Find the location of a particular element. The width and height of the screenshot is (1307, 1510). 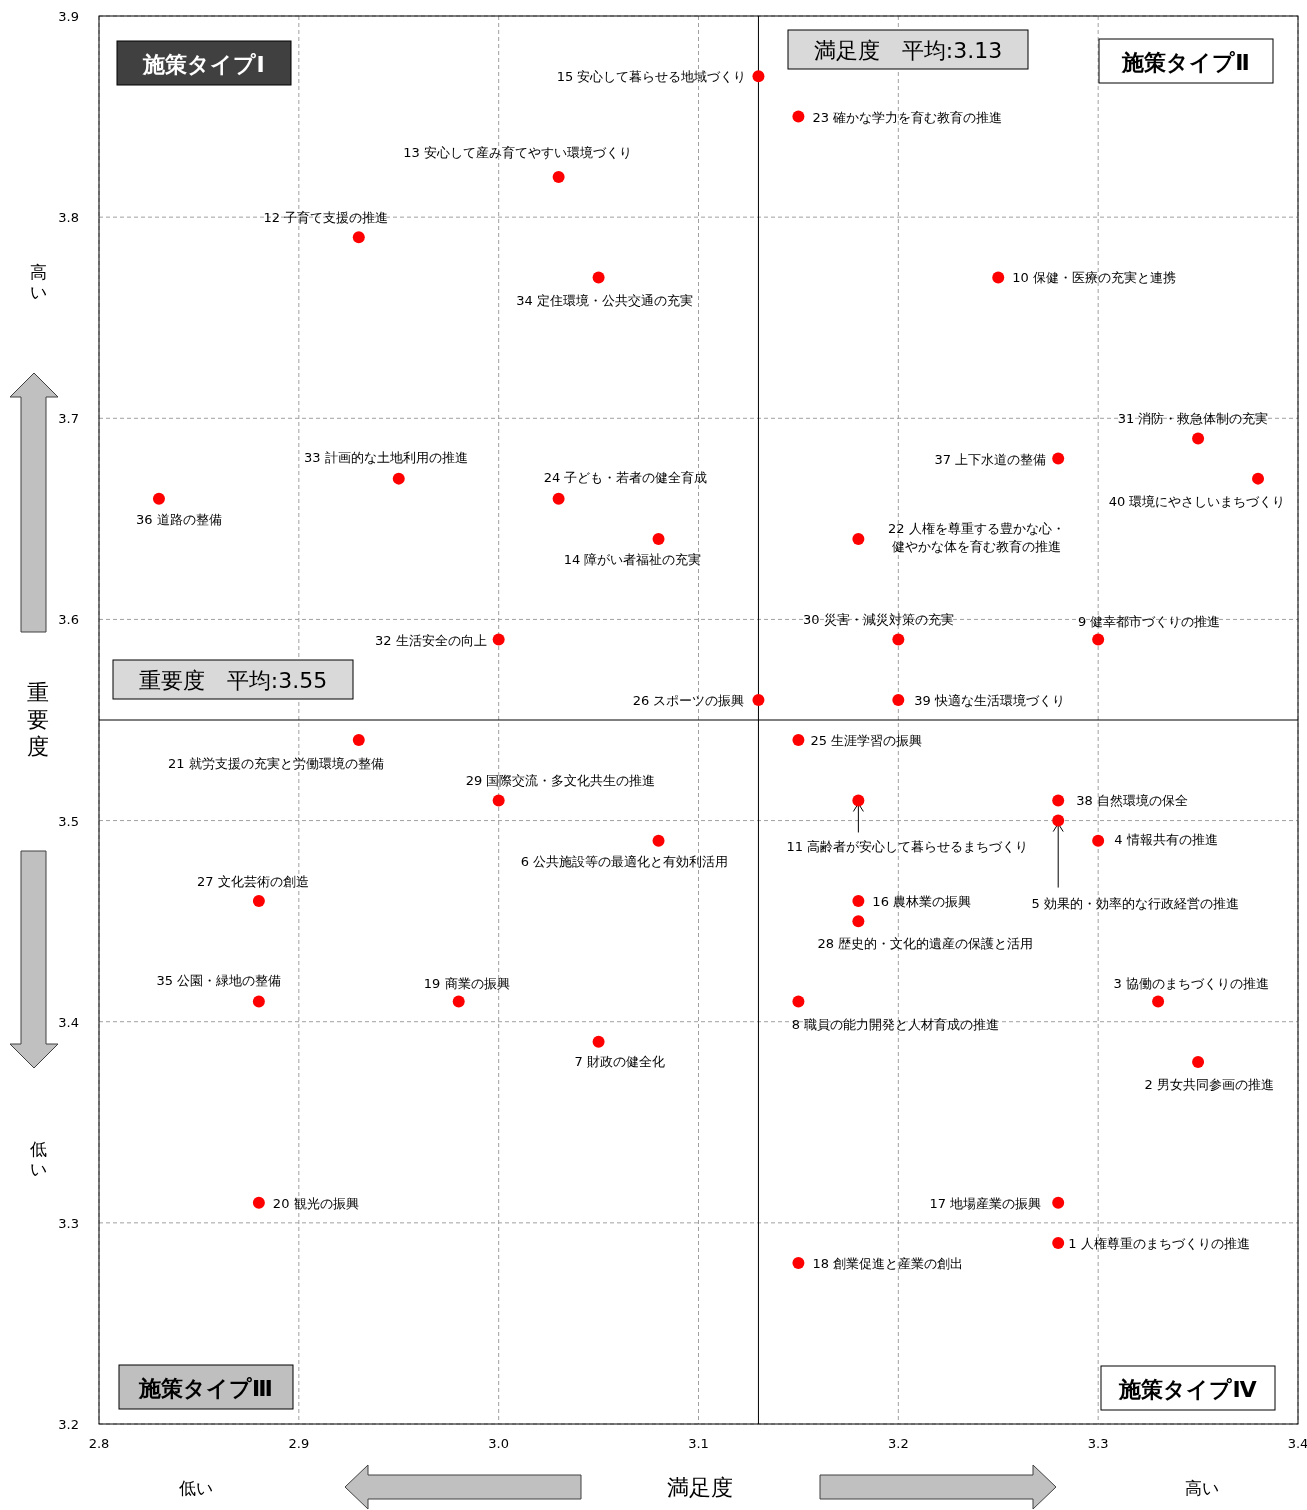

annotation: 施策タイプⅢ is located at coordinates (205, 1388).